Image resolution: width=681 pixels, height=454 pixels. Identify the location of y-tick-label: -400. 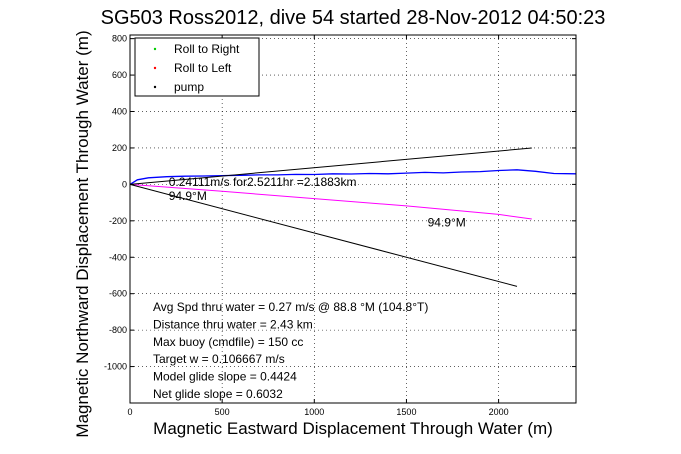
(118, 257).